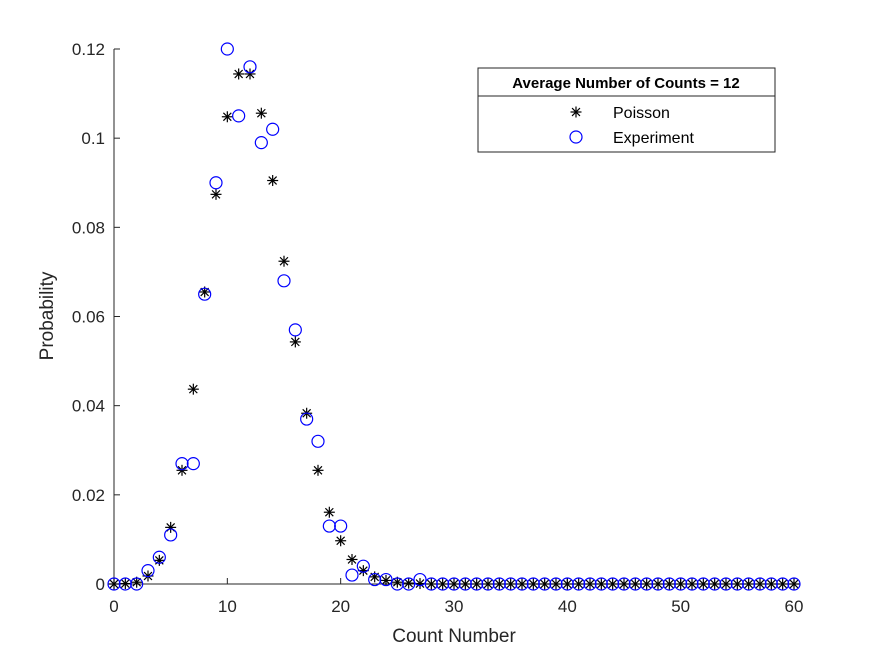  What do you see at coordinates (641, 113) in the screenshot?
I see `legend-entry-poisson: Poisson` at bounding box center [641, 113].